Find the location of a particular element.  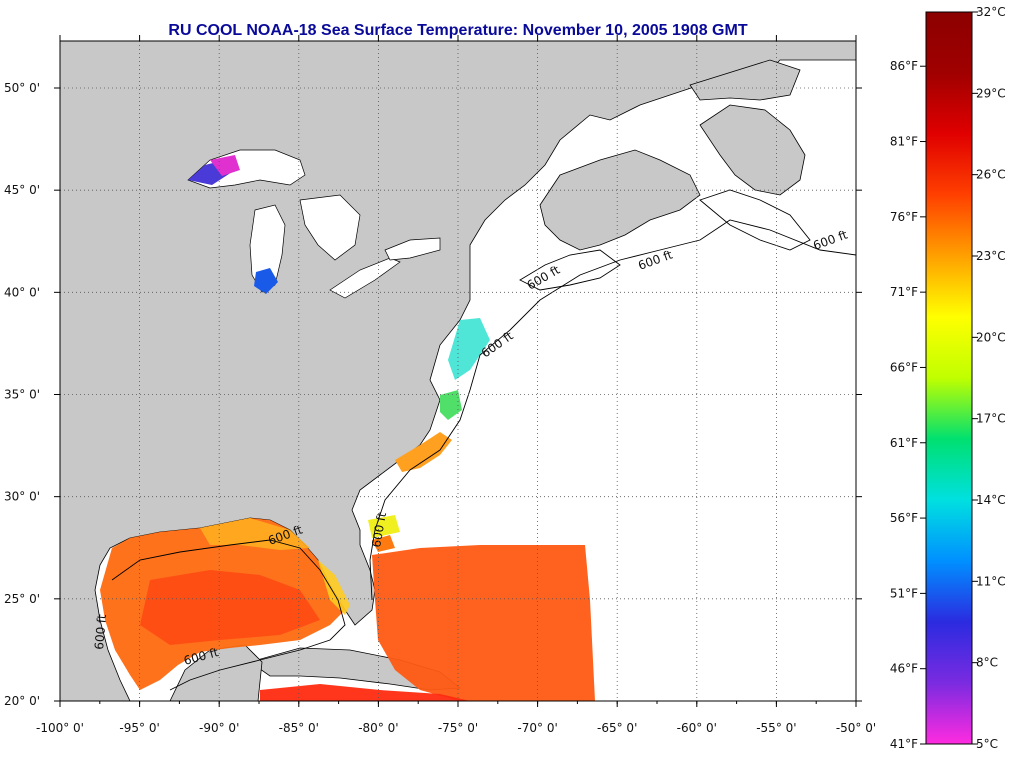

colorbar-label-fahrenheit: 71°F is located at coordinates (904, 292).